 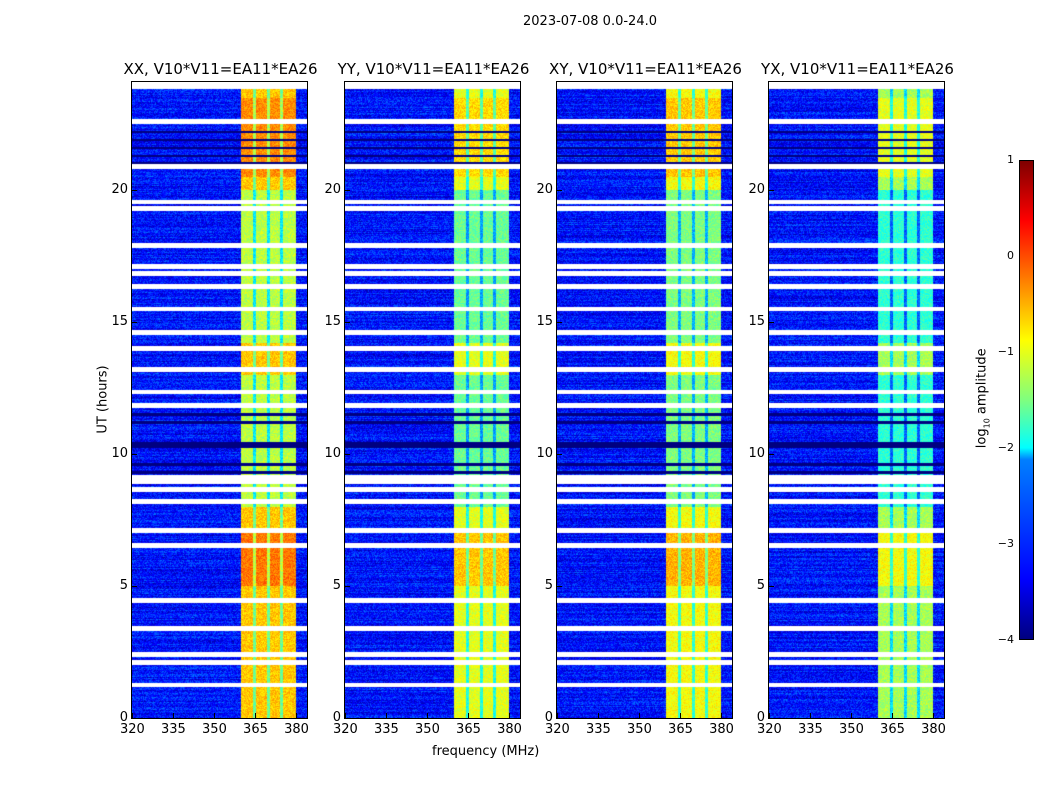 I want to click on panel-title: XX, V10*V11=EA11*EA26, so click(x=220, y=69).